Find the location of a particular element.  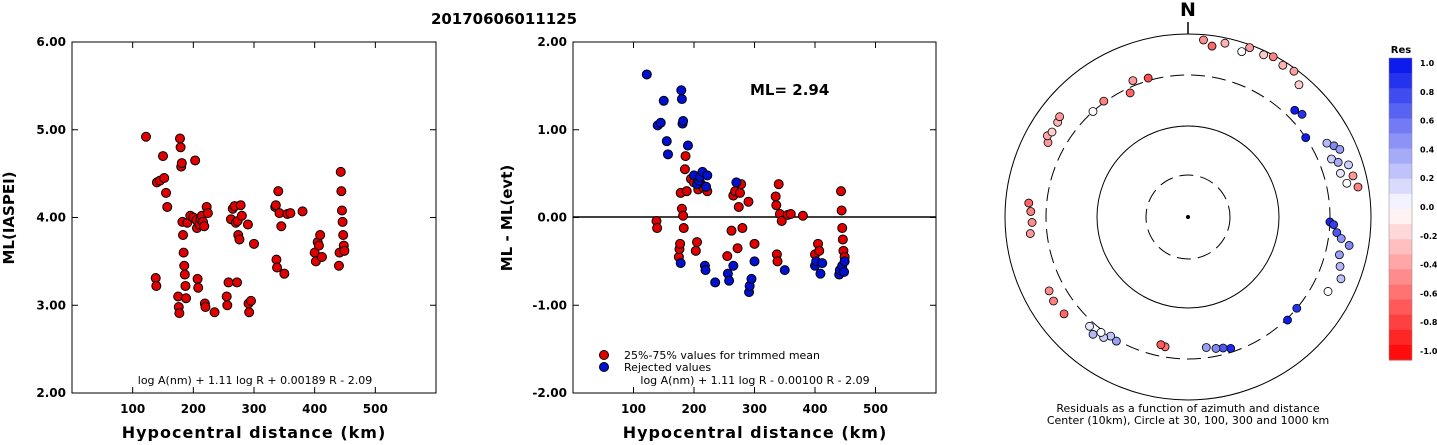

middle-ylabel: ML - ML(evt) is located at coordinates (507, 218).